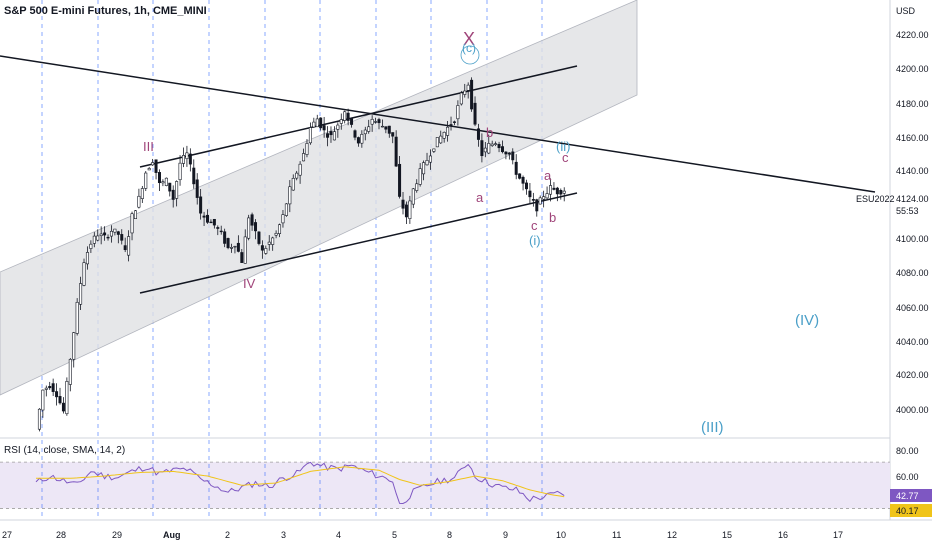 The width and height of the screenshot is (932, 550). I want to click on price-tick: 4060.00, so click(912, 308).